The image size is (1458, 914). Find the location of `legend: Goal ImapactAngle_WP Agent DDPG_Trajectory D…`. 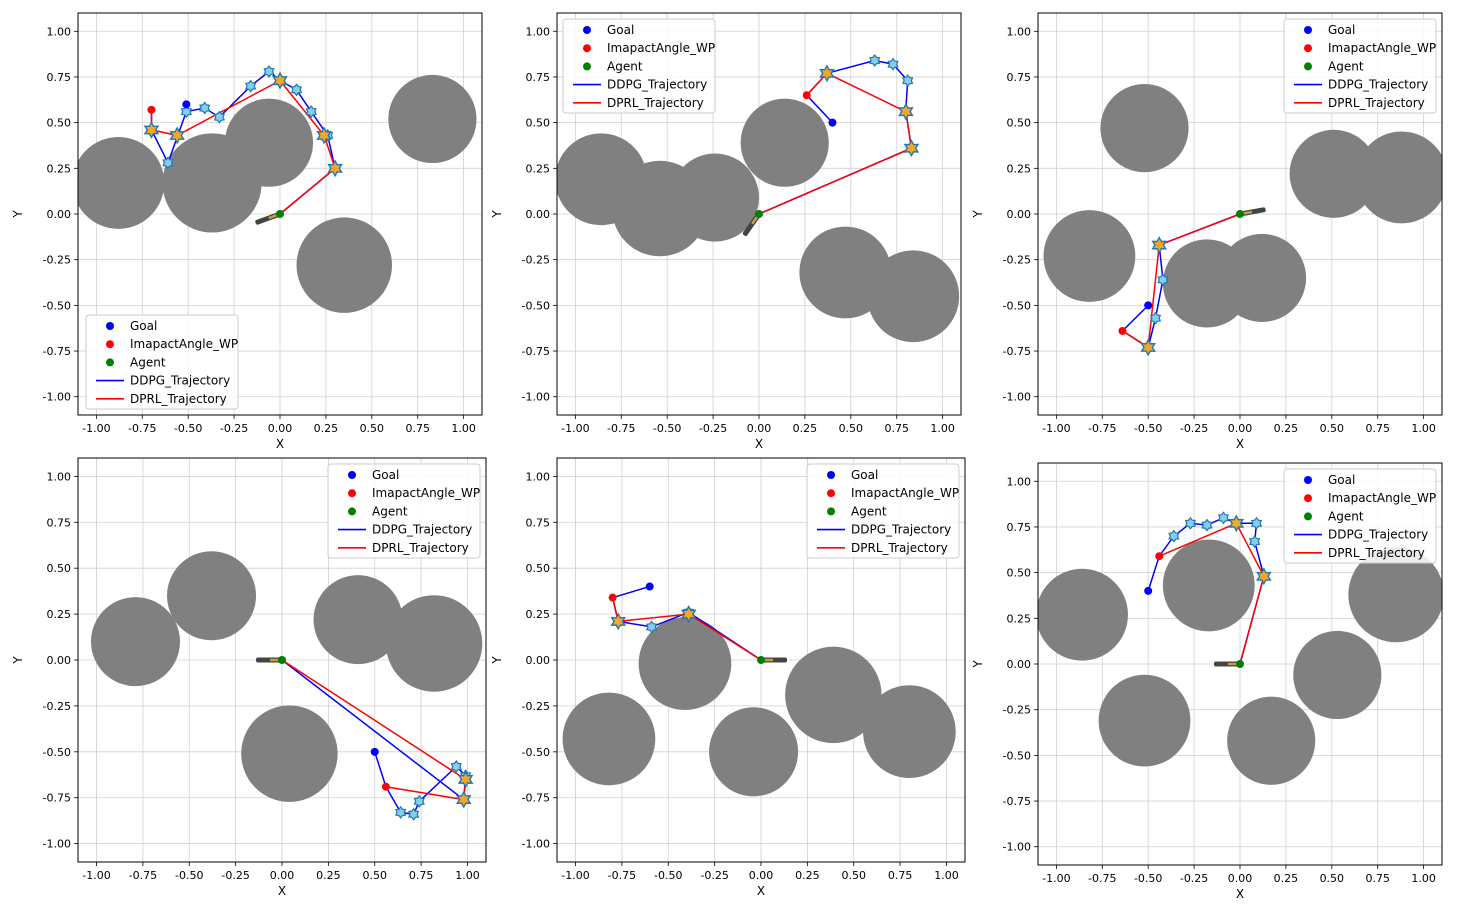

legend: Goal ImapactAngle_WP Agent DDPG_Trajectory D… is located at coordinates (404, 511).